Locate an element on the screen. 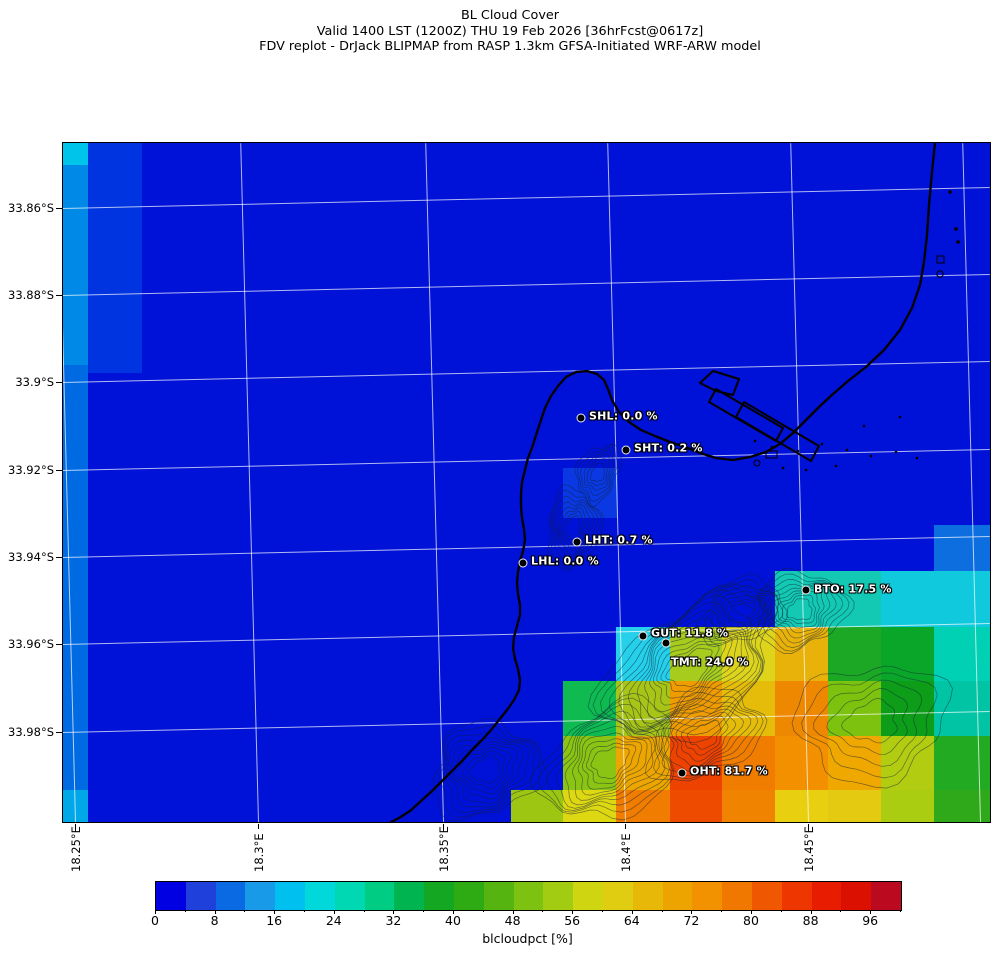 This screenshot has height=962, width=1001. buoy-square is located at coordinates (940, 259).